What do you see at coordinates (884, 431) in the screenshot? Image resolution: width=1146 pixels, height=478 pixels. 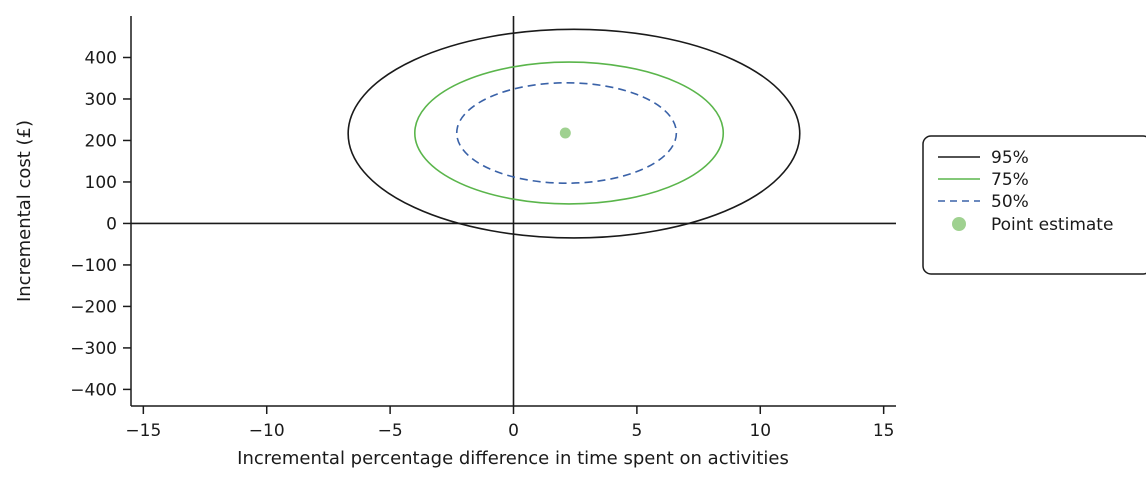 I see `x-tick-label: 15` at bounding box center [884, 431].